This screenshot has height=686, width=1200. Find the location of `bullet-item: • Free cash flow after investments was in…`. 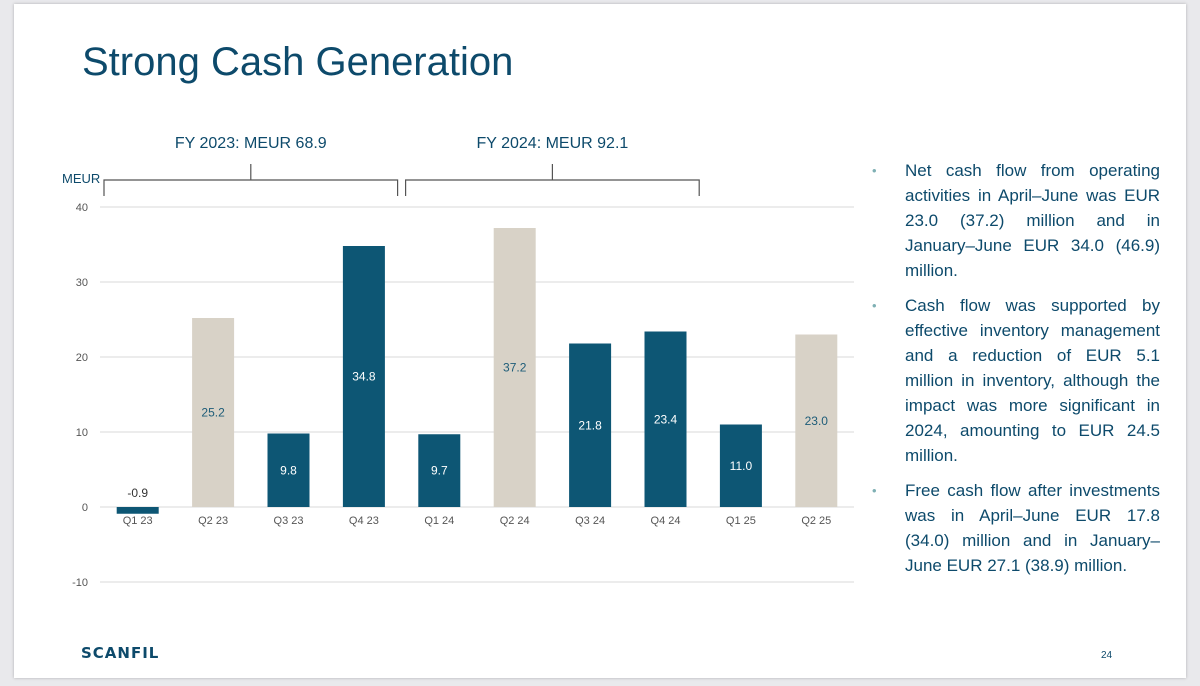

bullet-item: • Free cash flow after investments was in… is located at coordinates (1016, 528).